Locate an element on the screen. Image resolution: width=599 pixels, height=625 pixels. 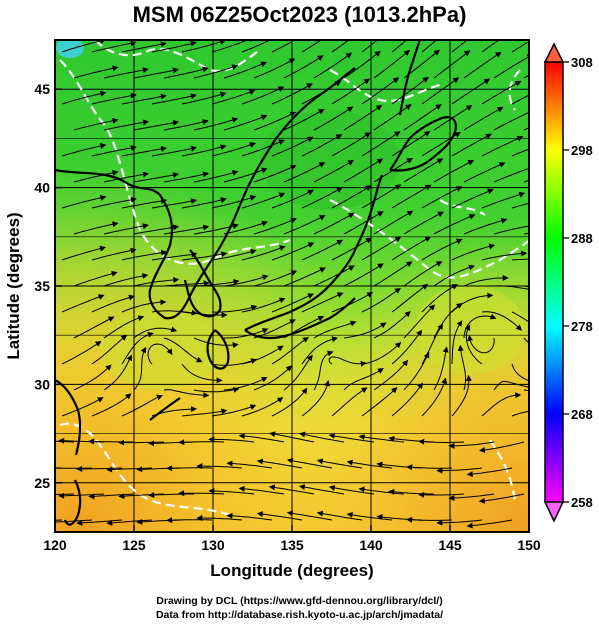
lon-tick-label: 120 is located at coordinates (55, 545).